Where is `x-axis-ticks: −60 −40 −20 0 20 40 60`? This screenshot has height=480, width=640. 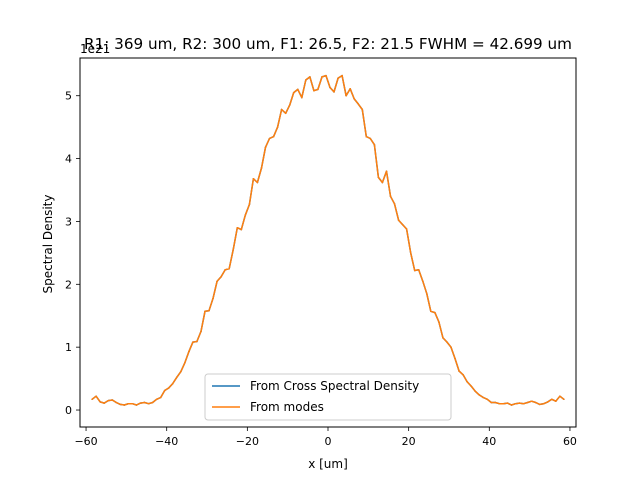
x-axis-ticks: −60 −40 −20 0 20 40 60 is located at coordinates (325, 437).